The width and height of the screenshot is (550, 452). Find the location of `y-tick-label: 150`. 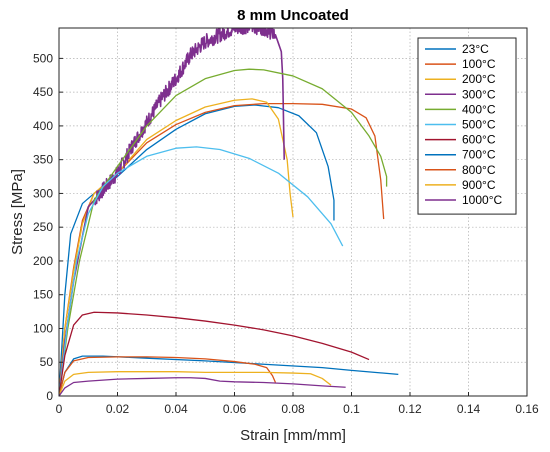

y-tick-label: 150 is located at coordinates (43, 295).